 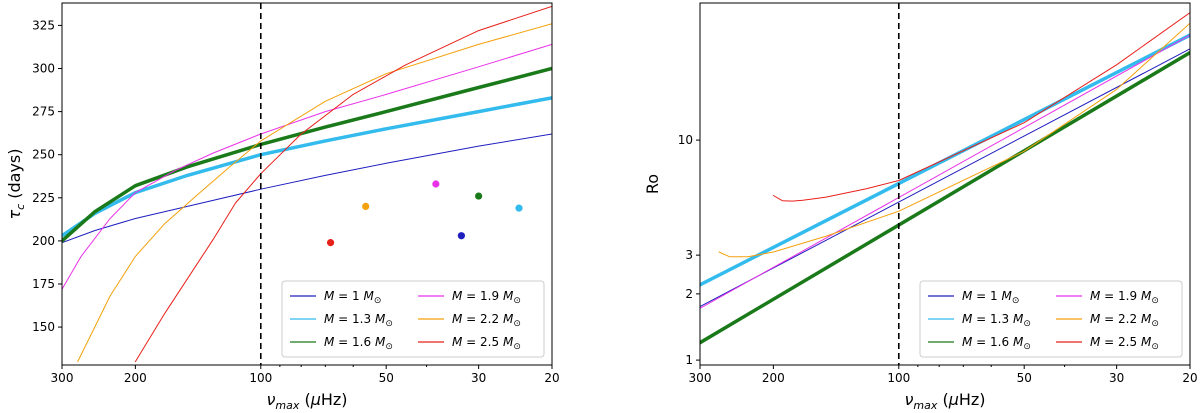 I want to click on y-axis: 1 2 3 10, so click(x=689, y=250).